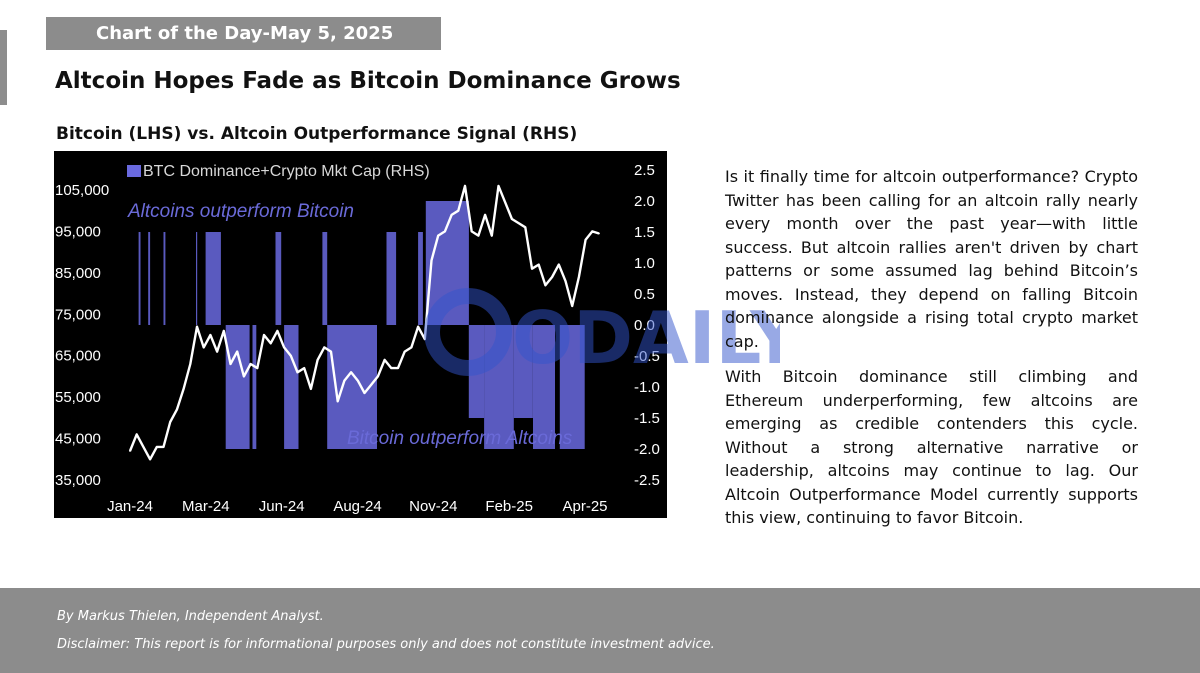 This screenshot has width=1200, height=673. Describe the element at coordinates (647, 449) in the screenshot. I see `right-tick-label: -2.0` at that location.